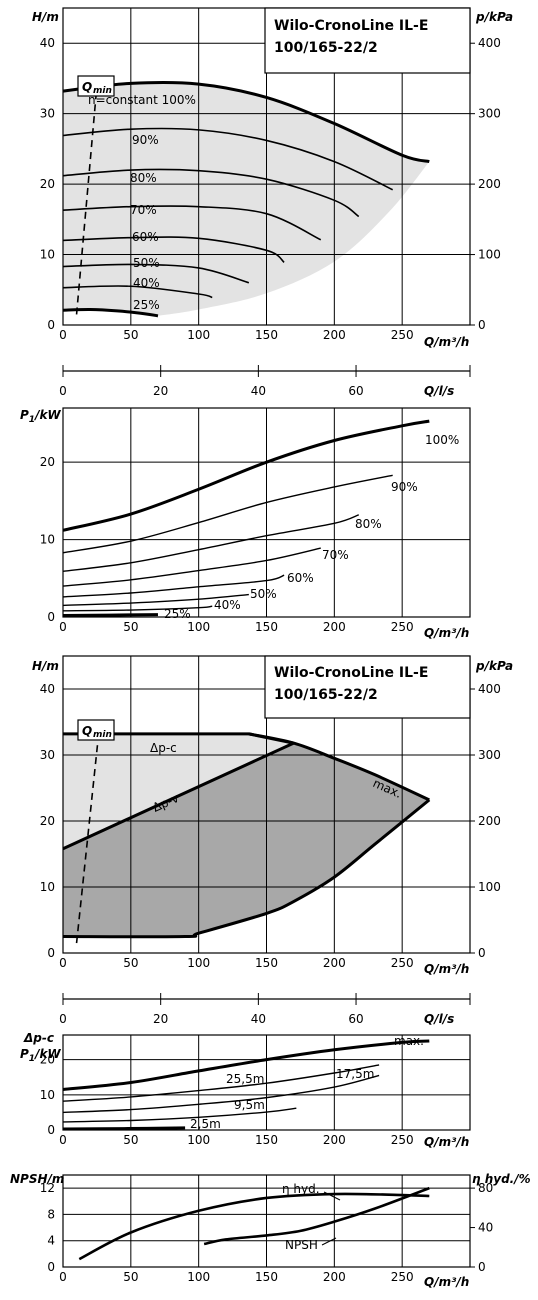 The image size is (538, 1300). What do you see at coordinates (485, 1228) in the screenshot?
I see `y-right-tick-label: 40` at bounding box center [485, 1228].